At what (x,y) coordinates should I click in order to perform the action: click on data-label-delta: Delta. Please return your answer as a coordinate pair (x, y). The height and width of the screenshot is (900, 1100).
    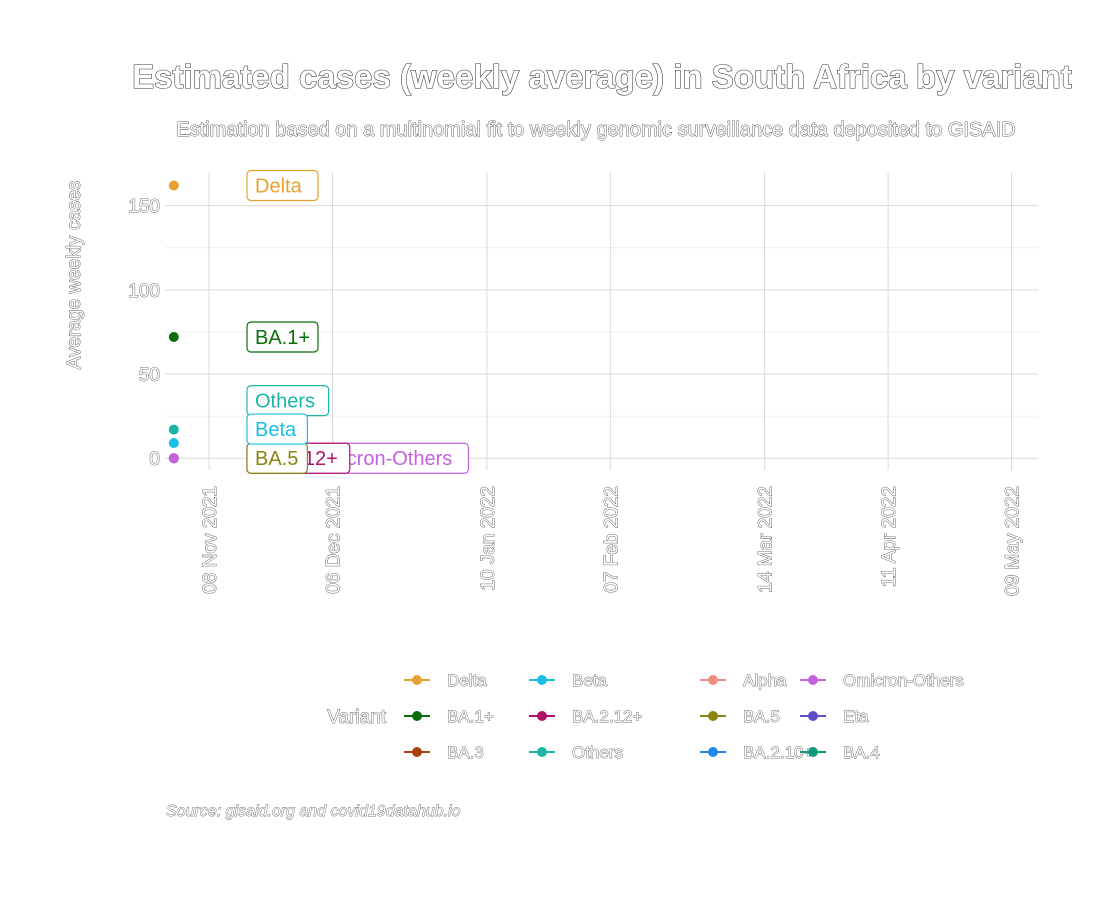
    Looking at the image, I should click on (282, 185).